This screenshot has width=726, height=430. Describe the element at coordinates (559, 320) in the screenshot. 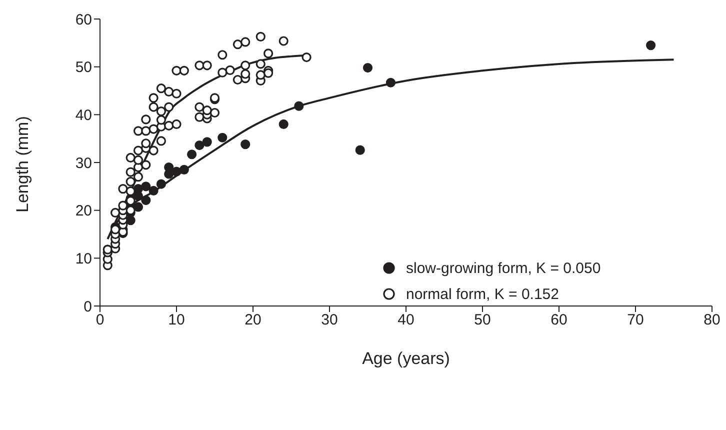

I see `x-tick-label: 60` at that location.